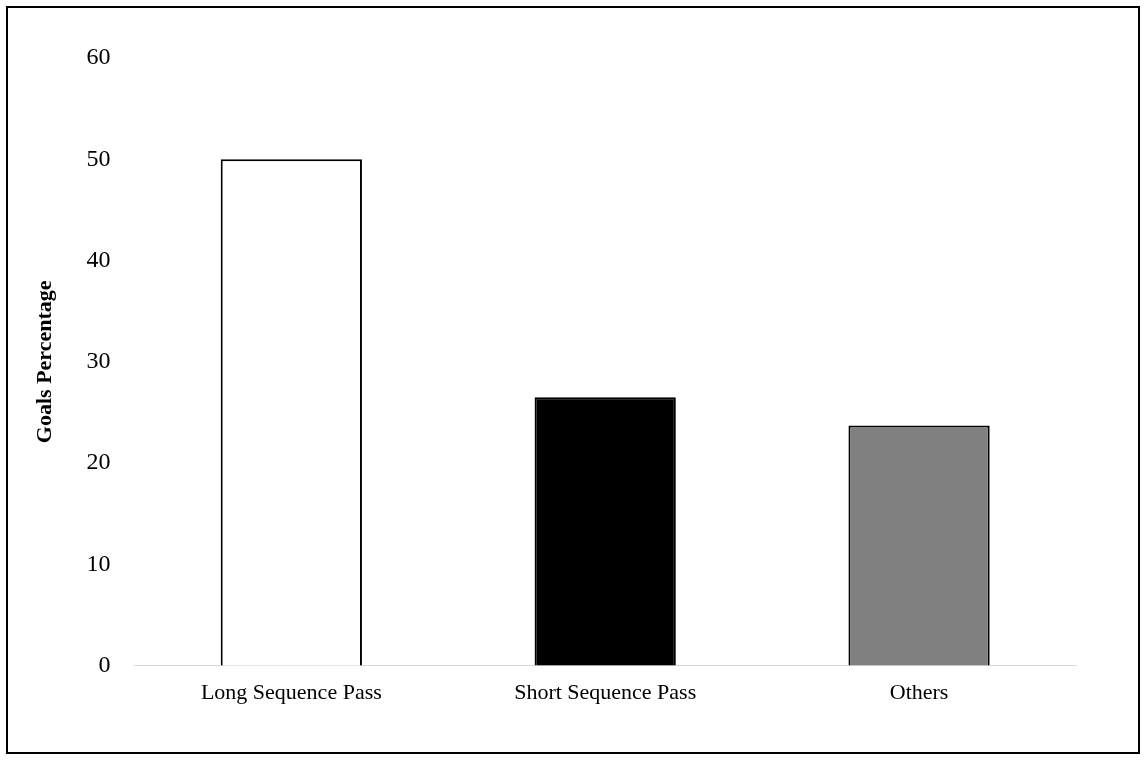  Describe the element at coordinates (98, 56) in the screenshot. I see `y-tick-label: 60` at that location.